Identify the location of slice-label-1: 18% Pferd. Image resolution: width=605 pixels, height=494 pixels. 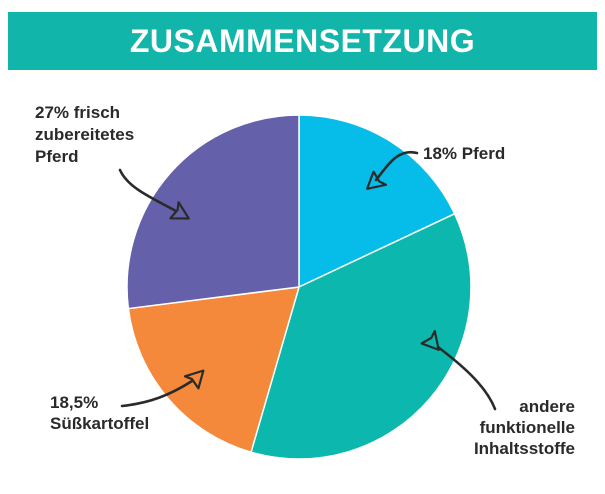
(464, 153).